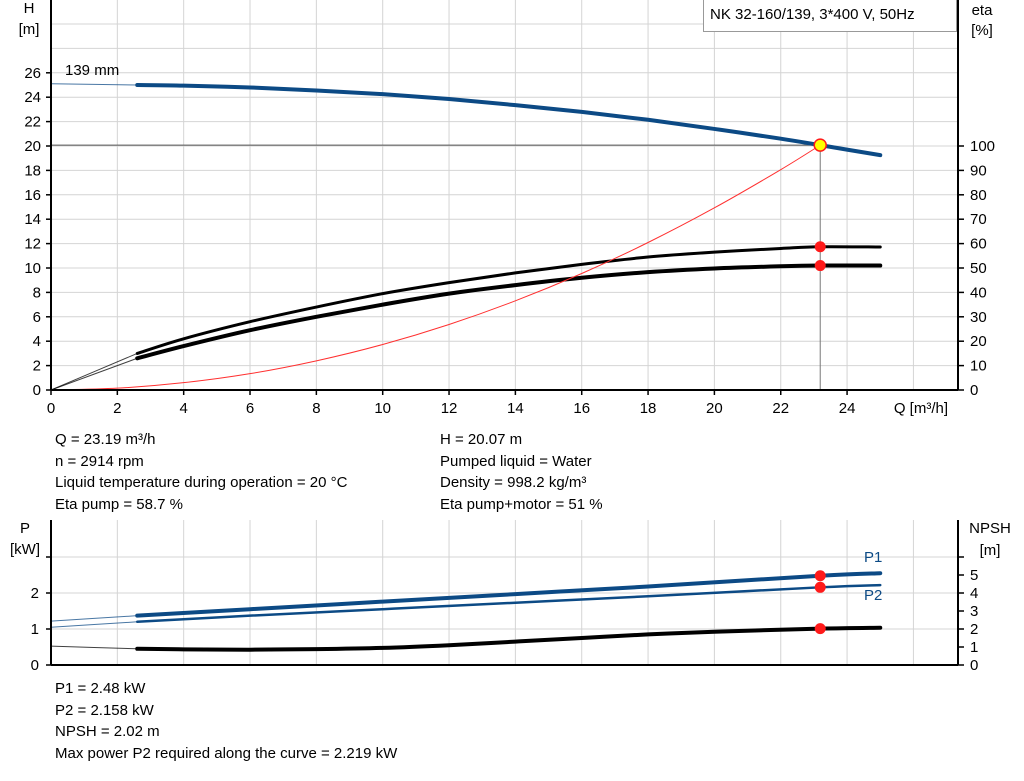  I want to click on y-right-tick-label: 30, so click(978, 317).